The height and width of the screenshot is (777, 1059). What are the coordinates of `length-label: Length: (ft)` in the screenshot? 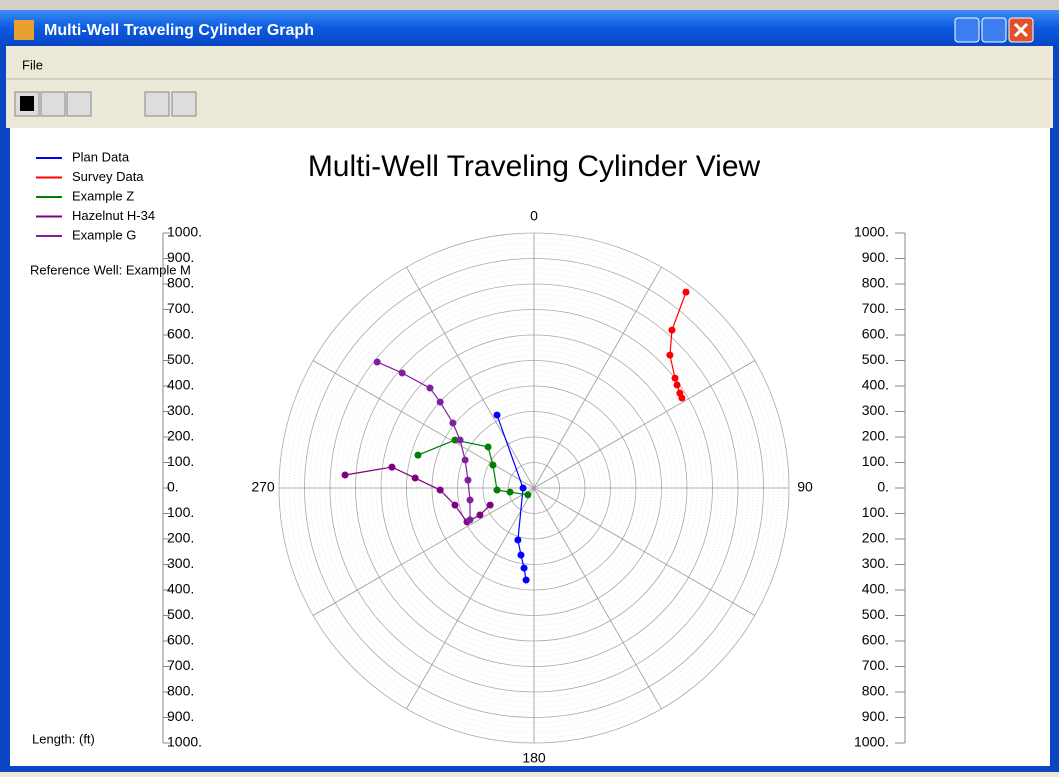 It's located at (63, 738).